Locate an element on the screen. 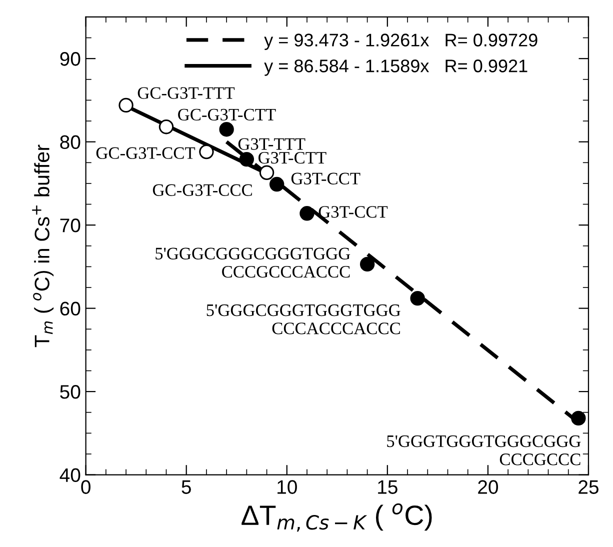 The width and height of the screenshot is (613, 547). y-tick-label: 90 is located at coordinates (70, 59).